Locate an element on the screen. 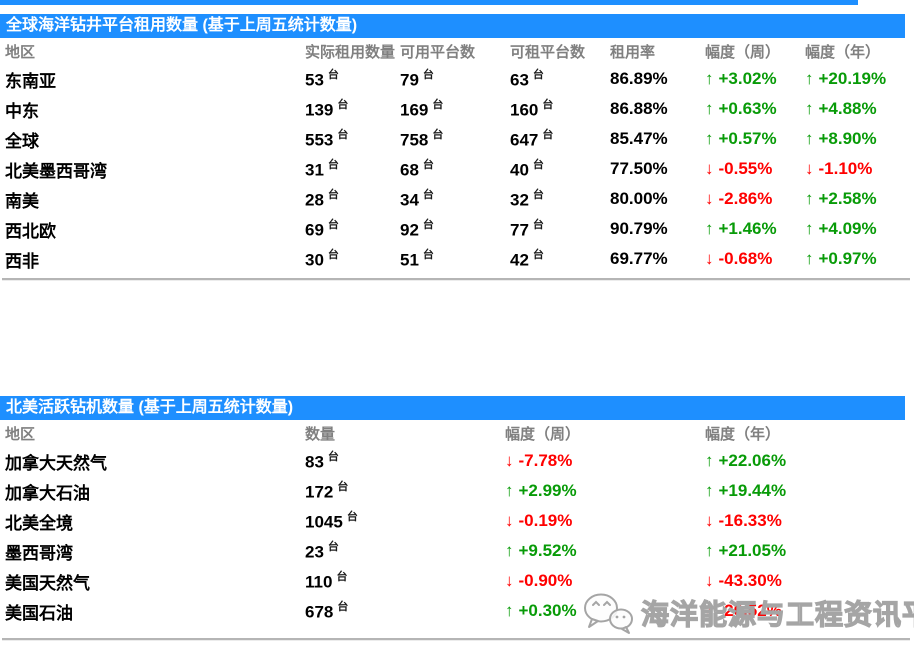  available-cell: 758 台 is located at coordinates (450, 139).